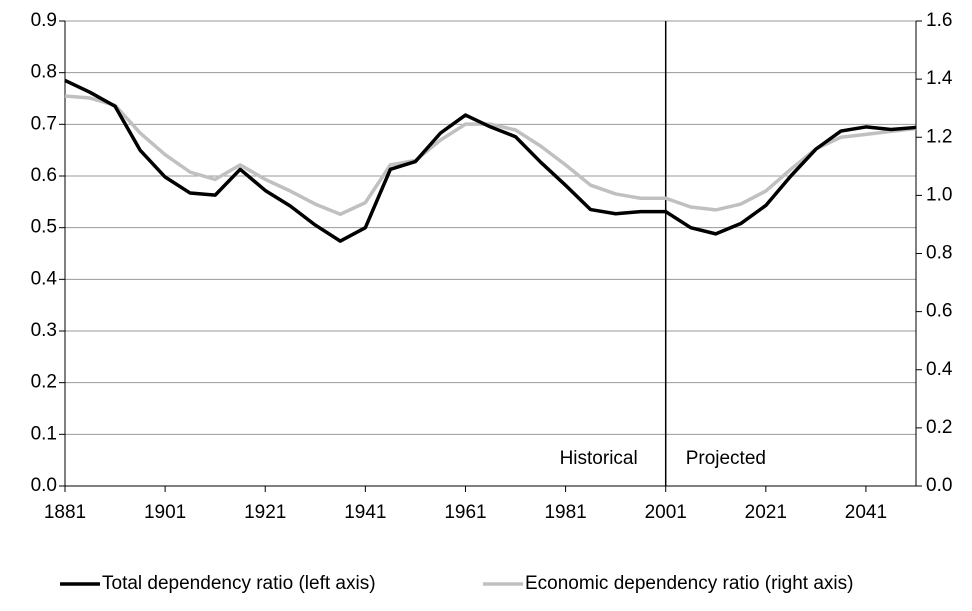 This screenshot has height=611, width=972. I want to click on x-tick-label: 1901, so click(165, 512).